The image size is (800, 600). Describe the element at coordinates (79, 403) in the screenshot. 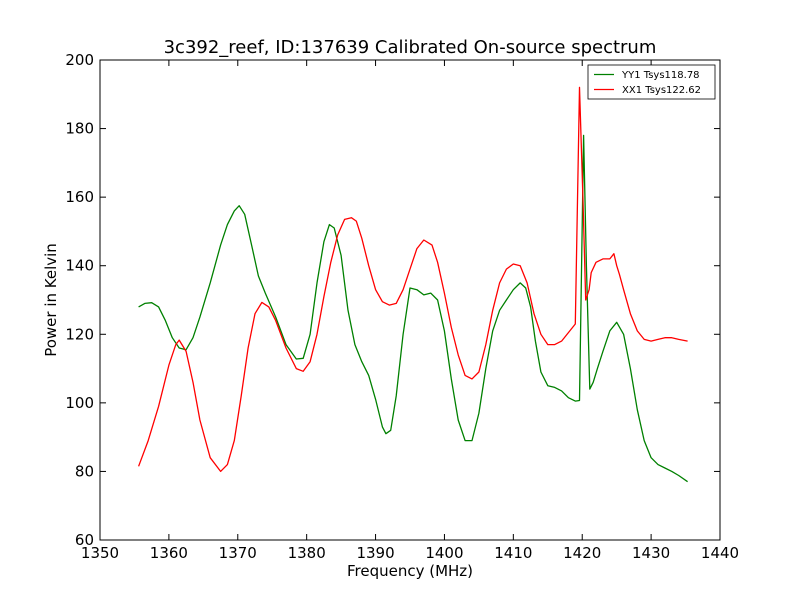

I see `y-tick-label: 100` at that location.